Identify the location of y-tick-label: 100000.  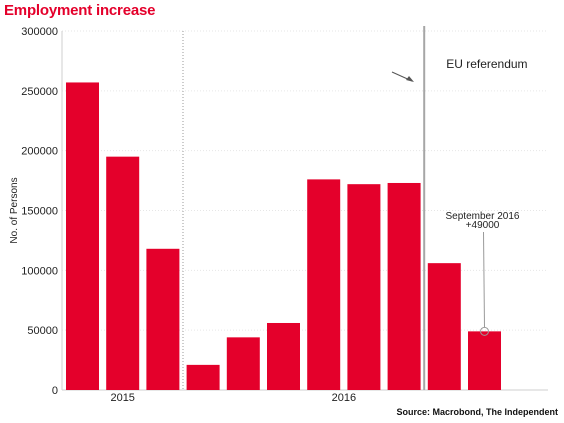
(39, 271).